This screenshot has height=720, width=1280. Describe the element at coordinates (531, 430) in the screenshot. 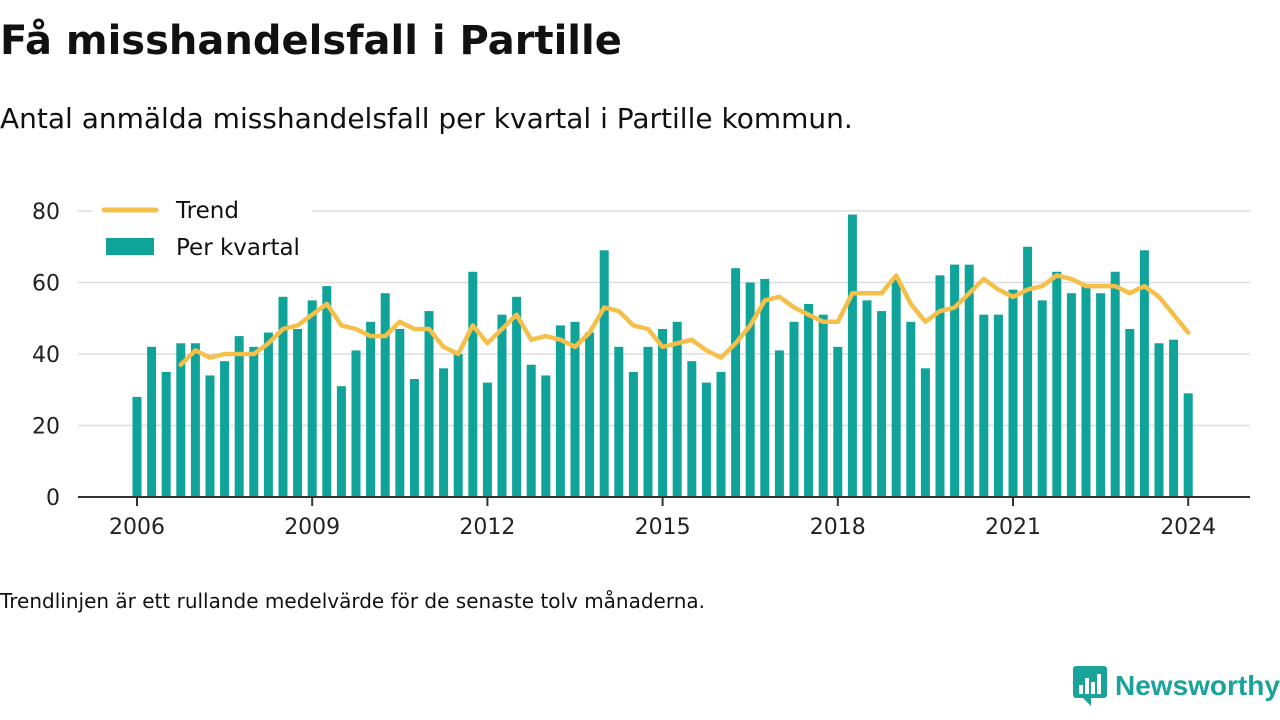

I see `bar-2012Q4` at that location.